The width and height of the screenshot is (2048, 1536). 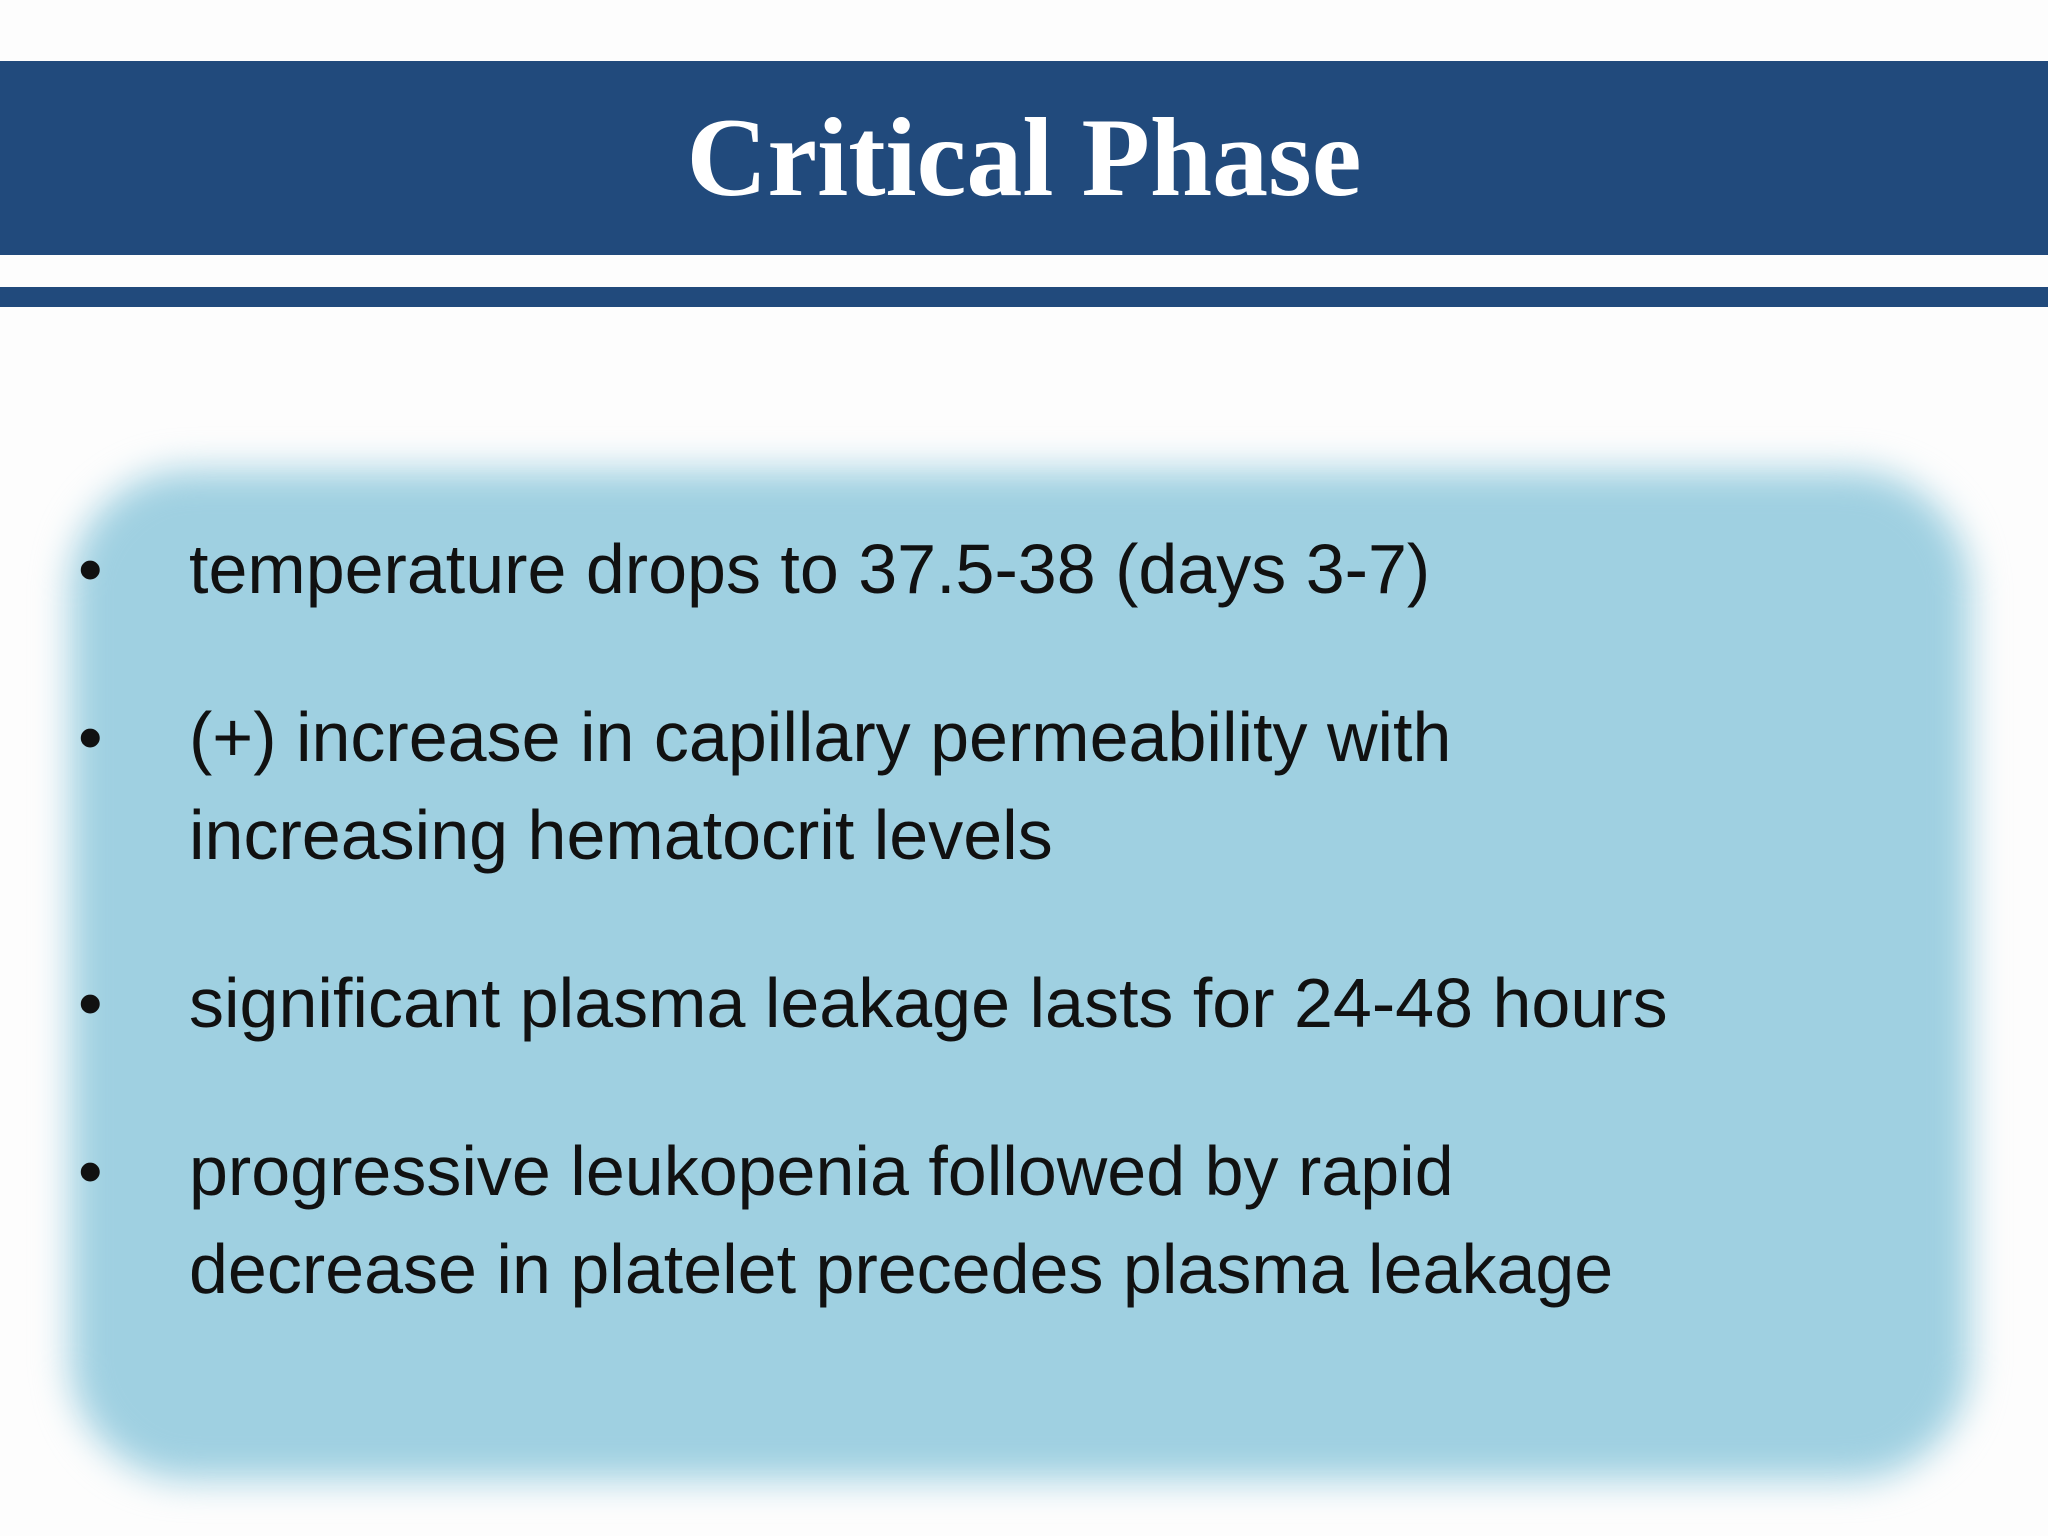 I want to click on bullet-text: increasing hematocrit levels, so click(x=621, y=835).